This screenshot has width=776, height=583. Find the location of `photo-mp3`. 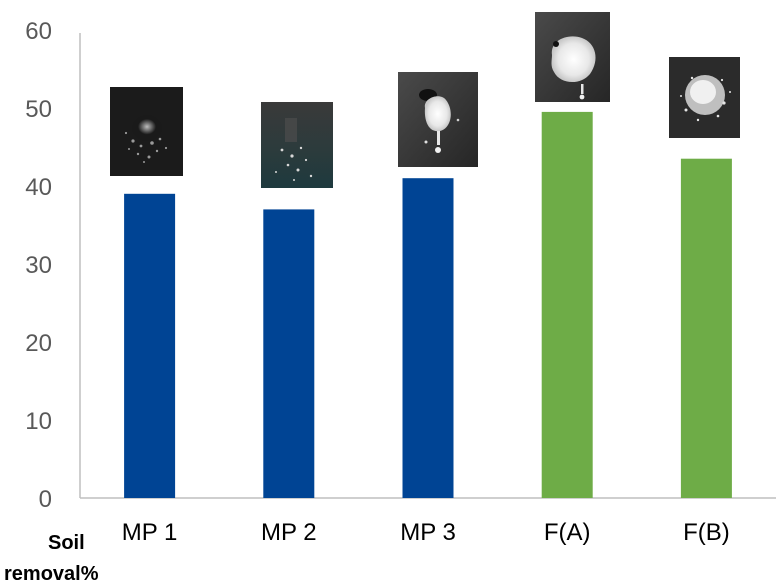

photo-mp3 is located at coordinates (438, 119).